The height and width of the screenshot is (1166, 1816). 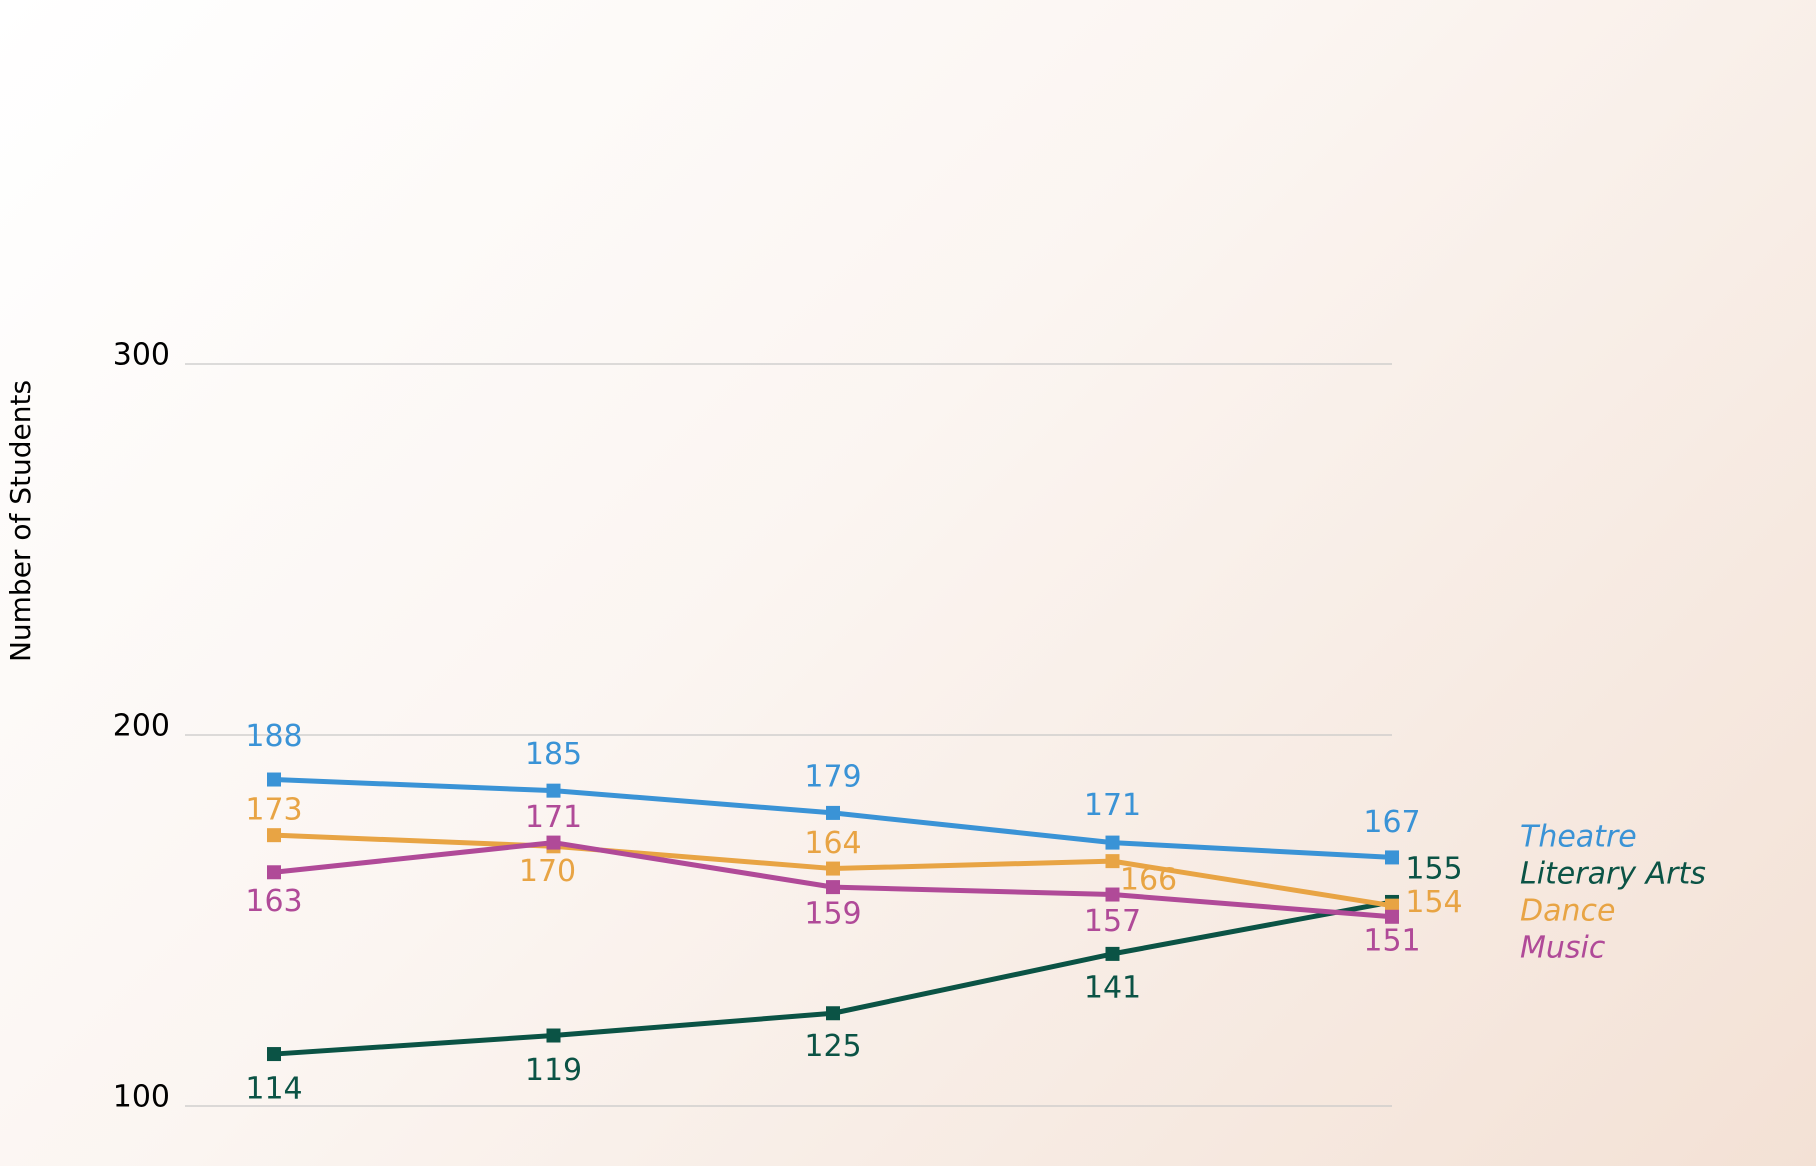 What do you see at coordinates (1563, 948) in the screenshot?
I see `legend-entry: Music` at bounding box center [1563, 948].